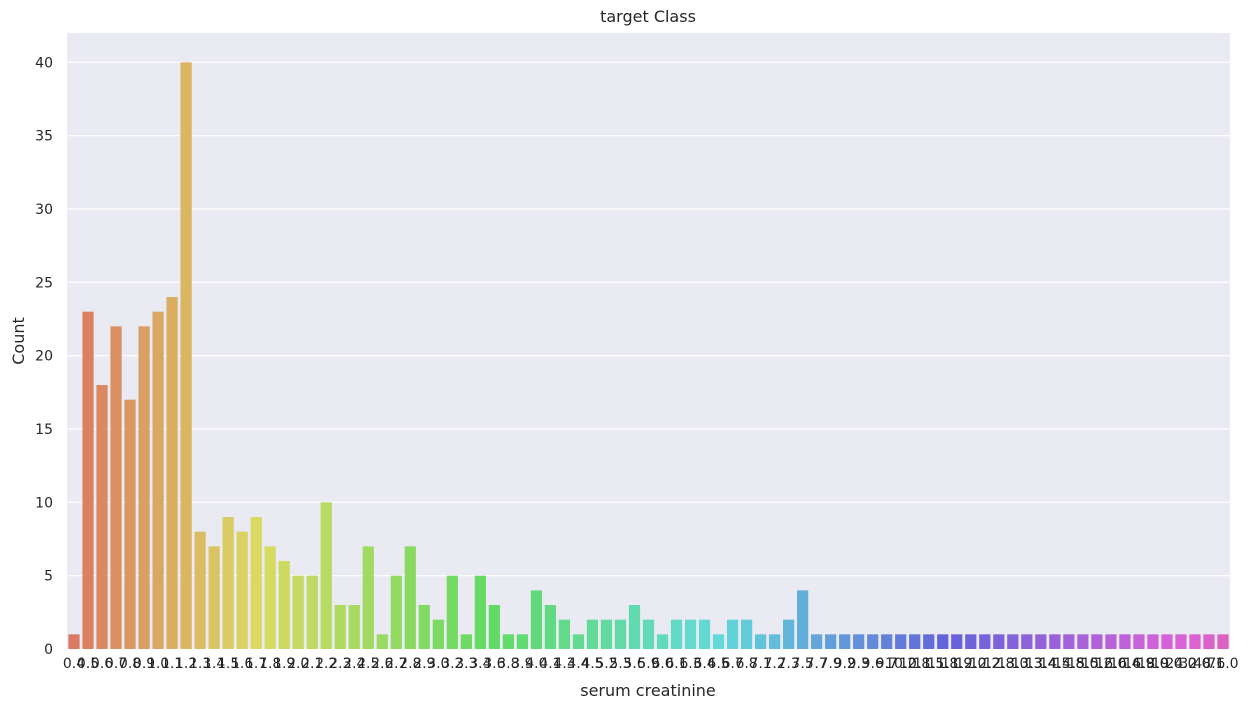 This screenshot has width=1248, height=710. I want to click on y-axis-label: Count, so click(18, 341).